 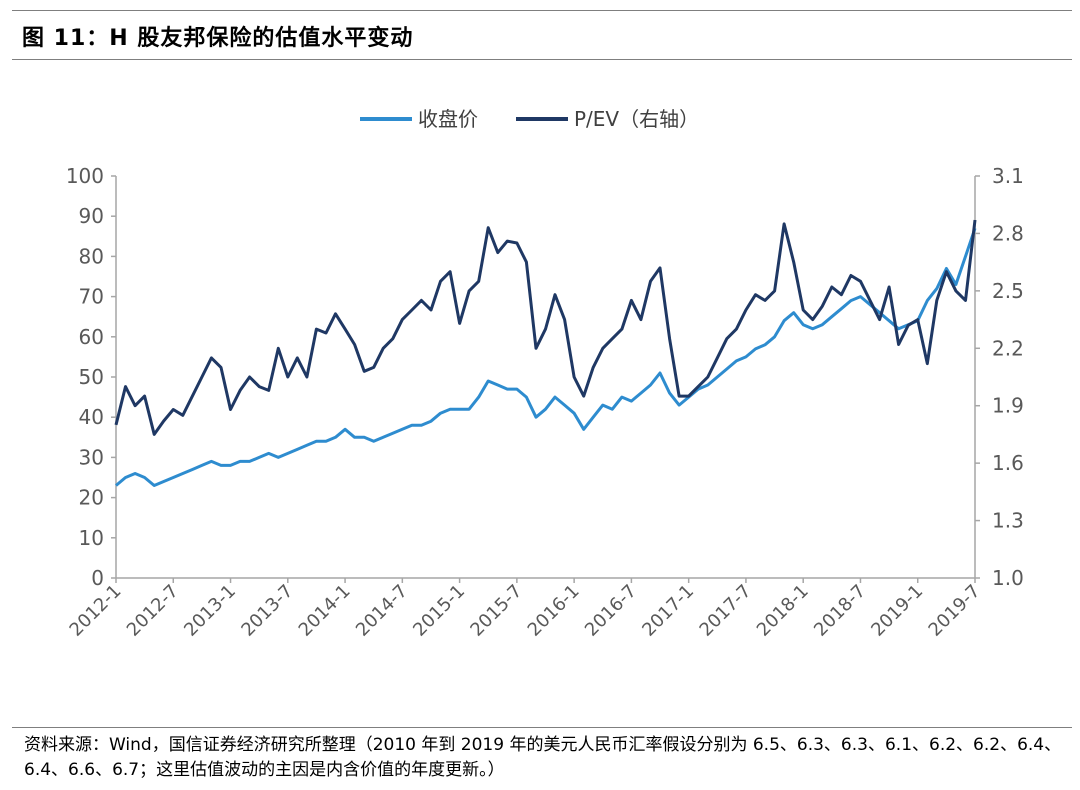 I want to click on left-tick-label: 40, so click(x=91, y=417).